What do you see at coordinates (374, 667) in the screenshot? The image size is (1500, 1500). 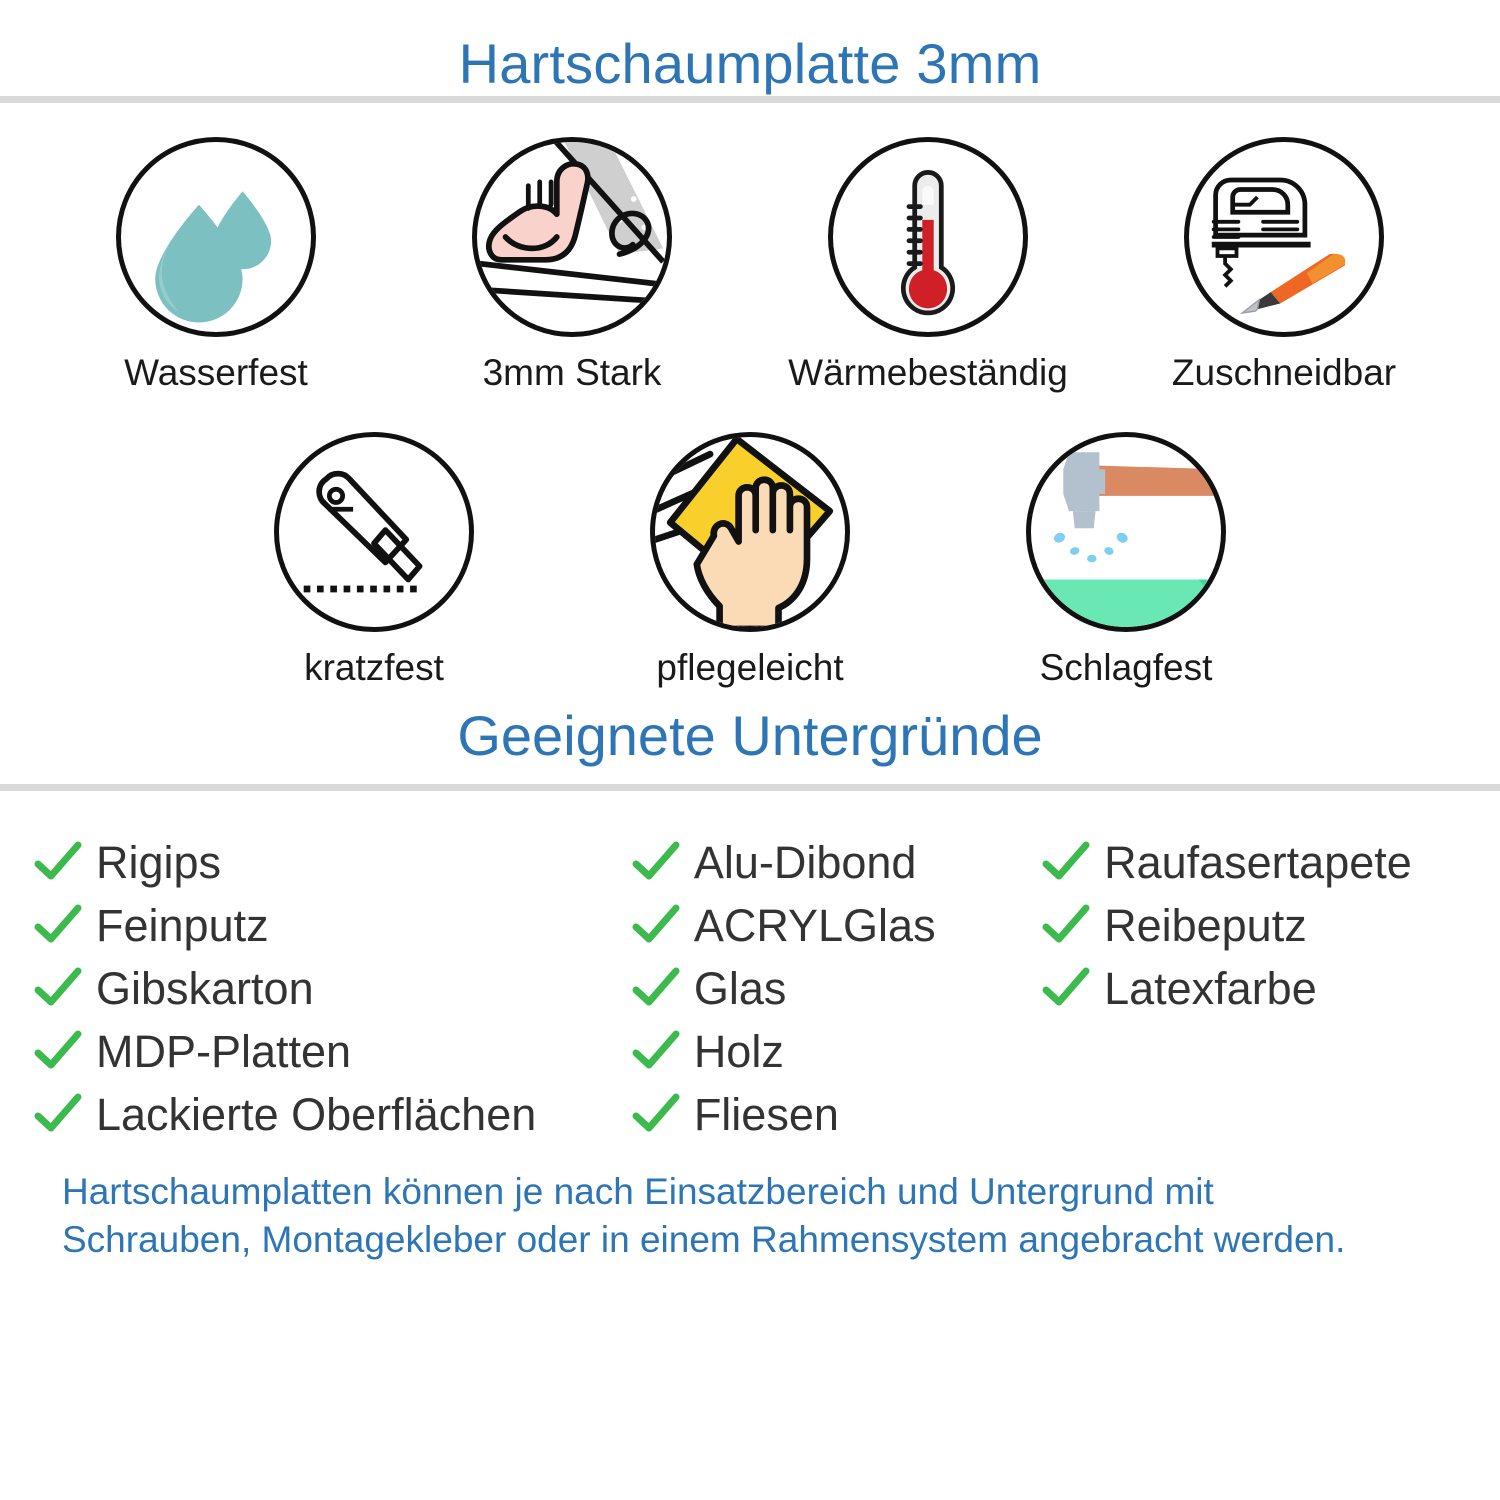 I see `feature-label: kratzfest` at bounding box center [374, 667].